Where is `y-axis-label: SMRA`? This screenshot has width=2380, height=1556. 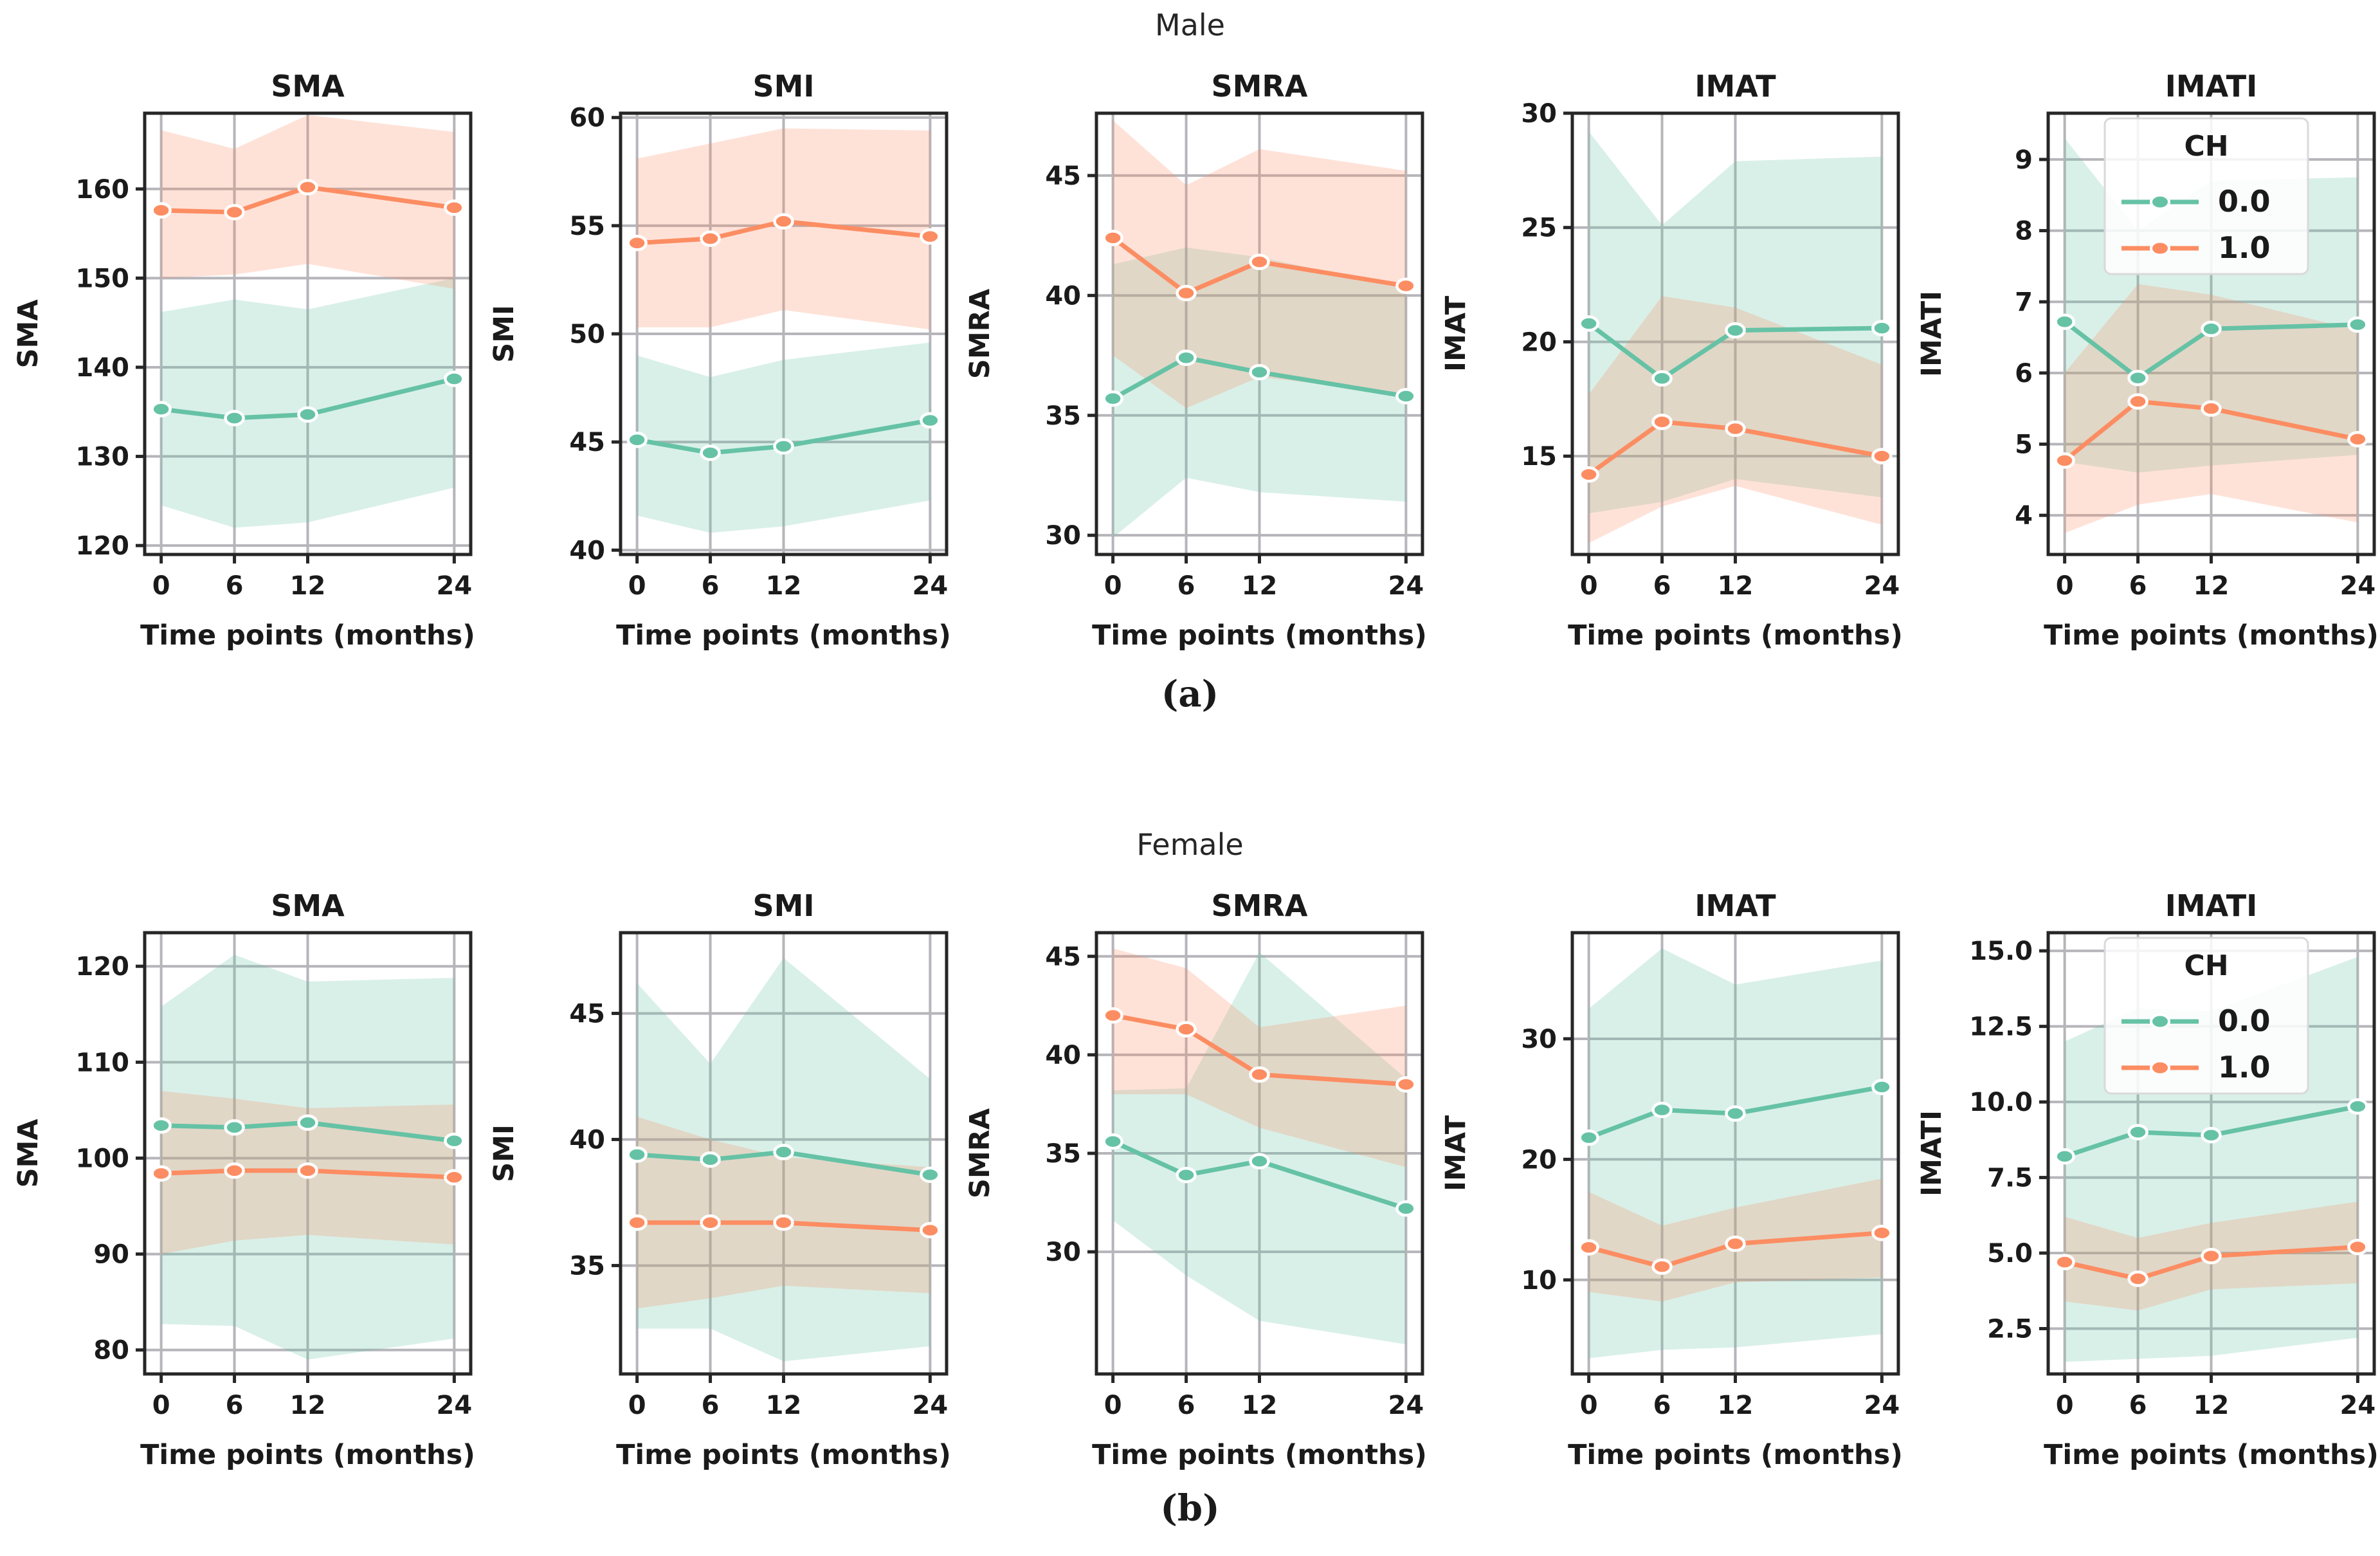
y-axis-label: SMRA is located at coordinates (980, 333).